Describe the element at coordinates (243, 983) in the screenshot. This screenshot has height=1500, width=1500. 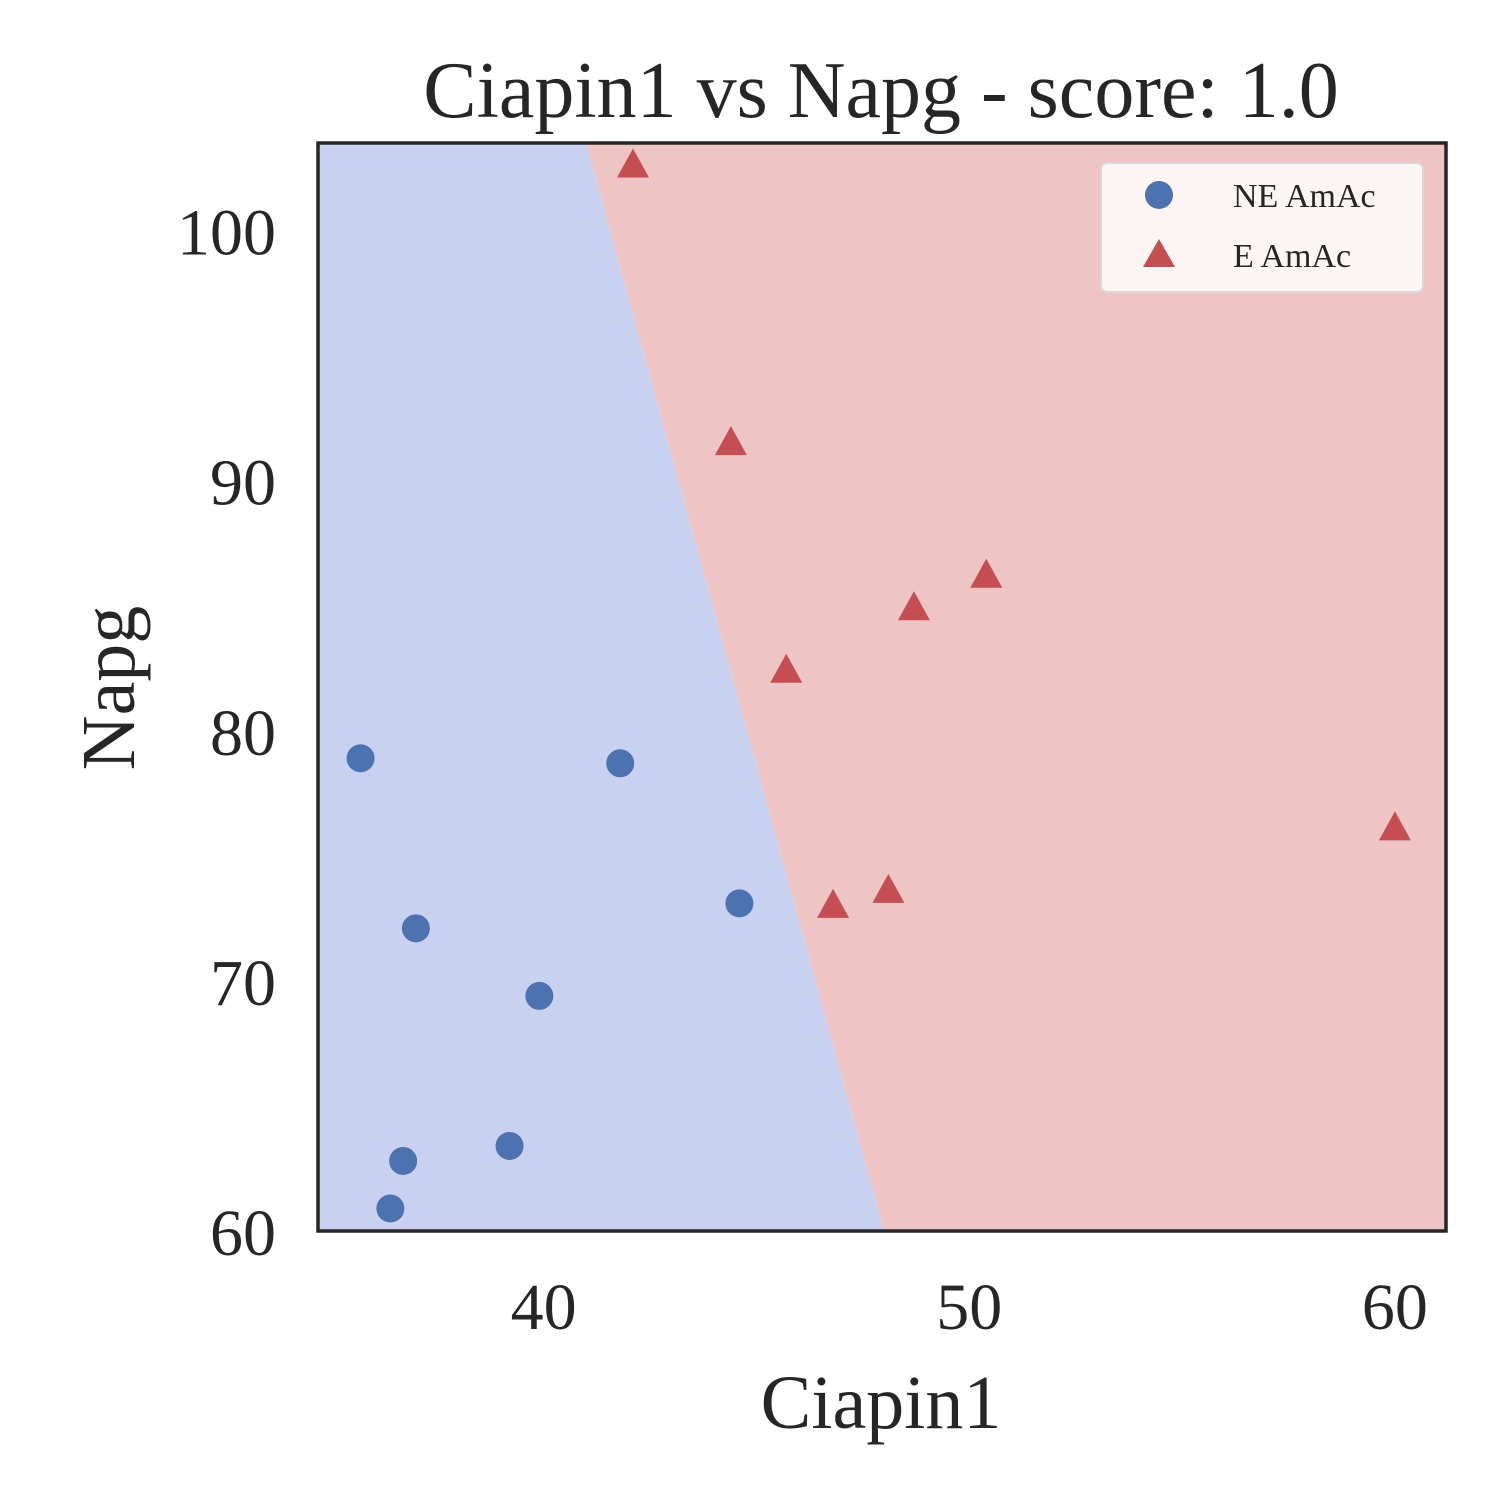
I see `y-tick-label: 70` at that location.